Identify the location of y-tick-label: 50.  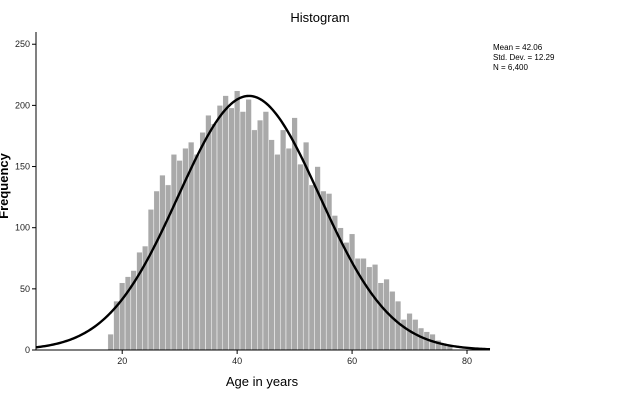
(25, 289).